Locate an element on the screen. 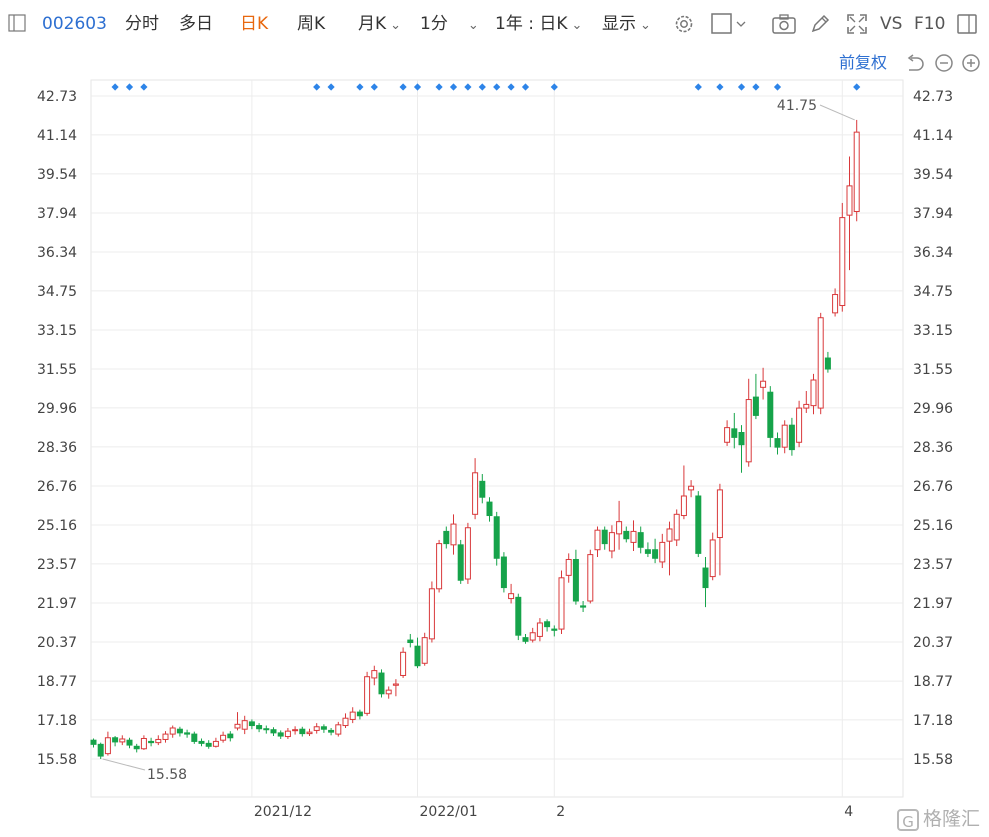  panel-toggle-icon is located at coordinates (17, 26).